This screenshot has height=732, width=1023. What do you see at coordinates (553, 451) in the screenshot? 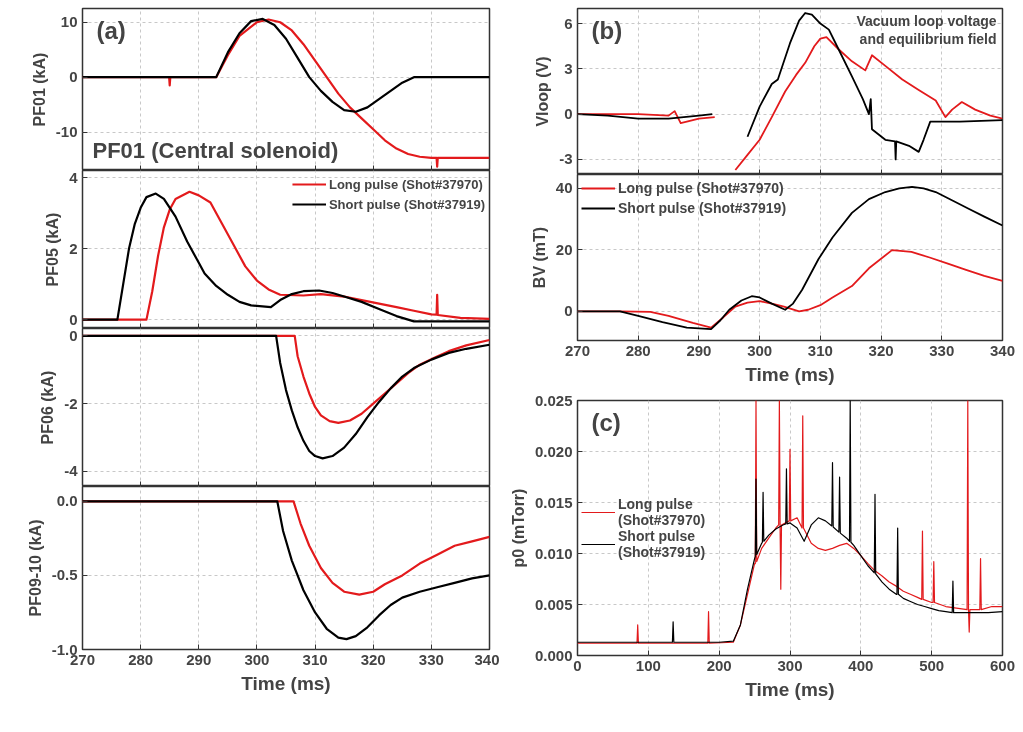
I see `y-tick-label: 0.020` at bounding box center [553, 451].